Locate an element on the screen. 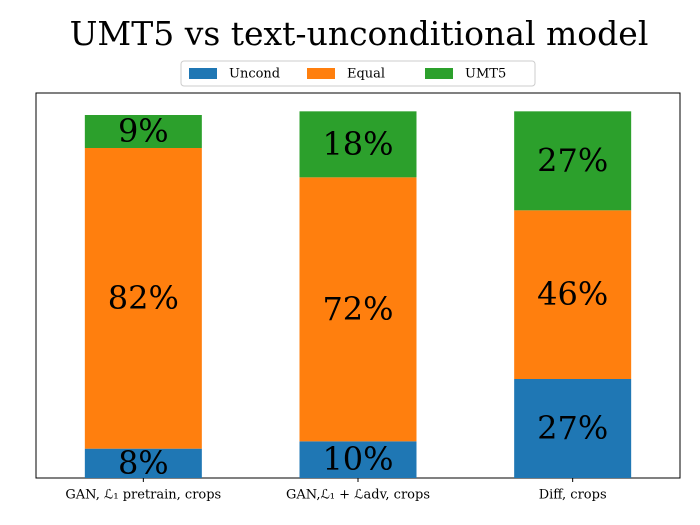 The height and width of the screenshot is (525, 700). data-label: 82% is located at coordinates (143, 298).